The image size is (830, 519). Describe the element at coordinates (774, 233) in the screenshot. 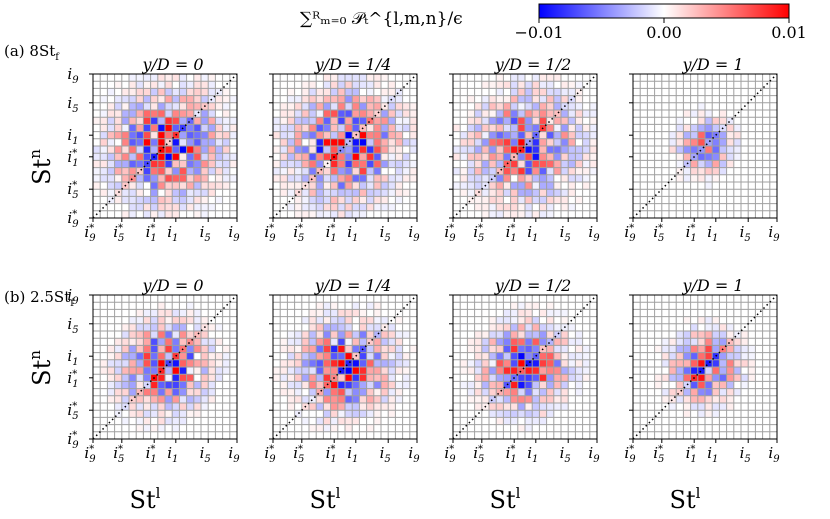

I see `x-tick-label: i9` at that location.